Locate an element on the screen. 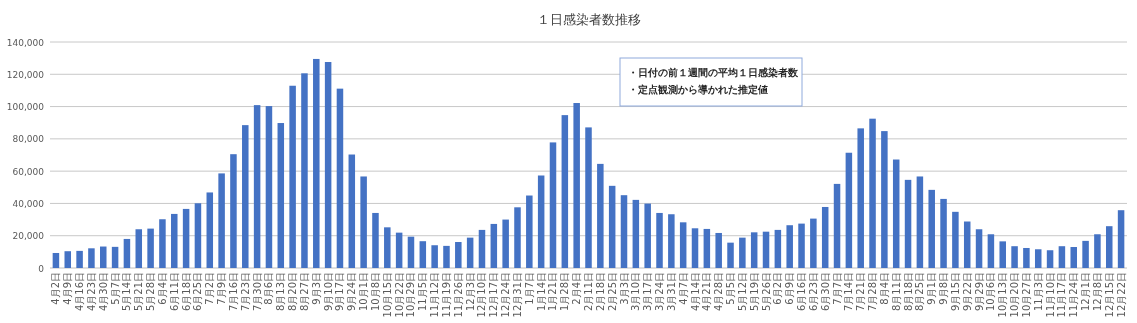 This screenshot has height=323, width=1137. x-tick-label: 6月25日 is located at coordinates (198, 292).